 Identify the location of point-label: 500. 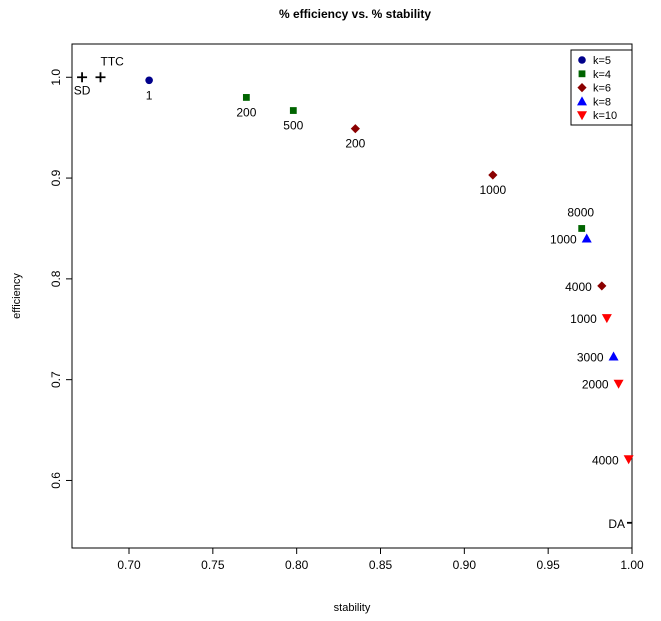
(293, 126).